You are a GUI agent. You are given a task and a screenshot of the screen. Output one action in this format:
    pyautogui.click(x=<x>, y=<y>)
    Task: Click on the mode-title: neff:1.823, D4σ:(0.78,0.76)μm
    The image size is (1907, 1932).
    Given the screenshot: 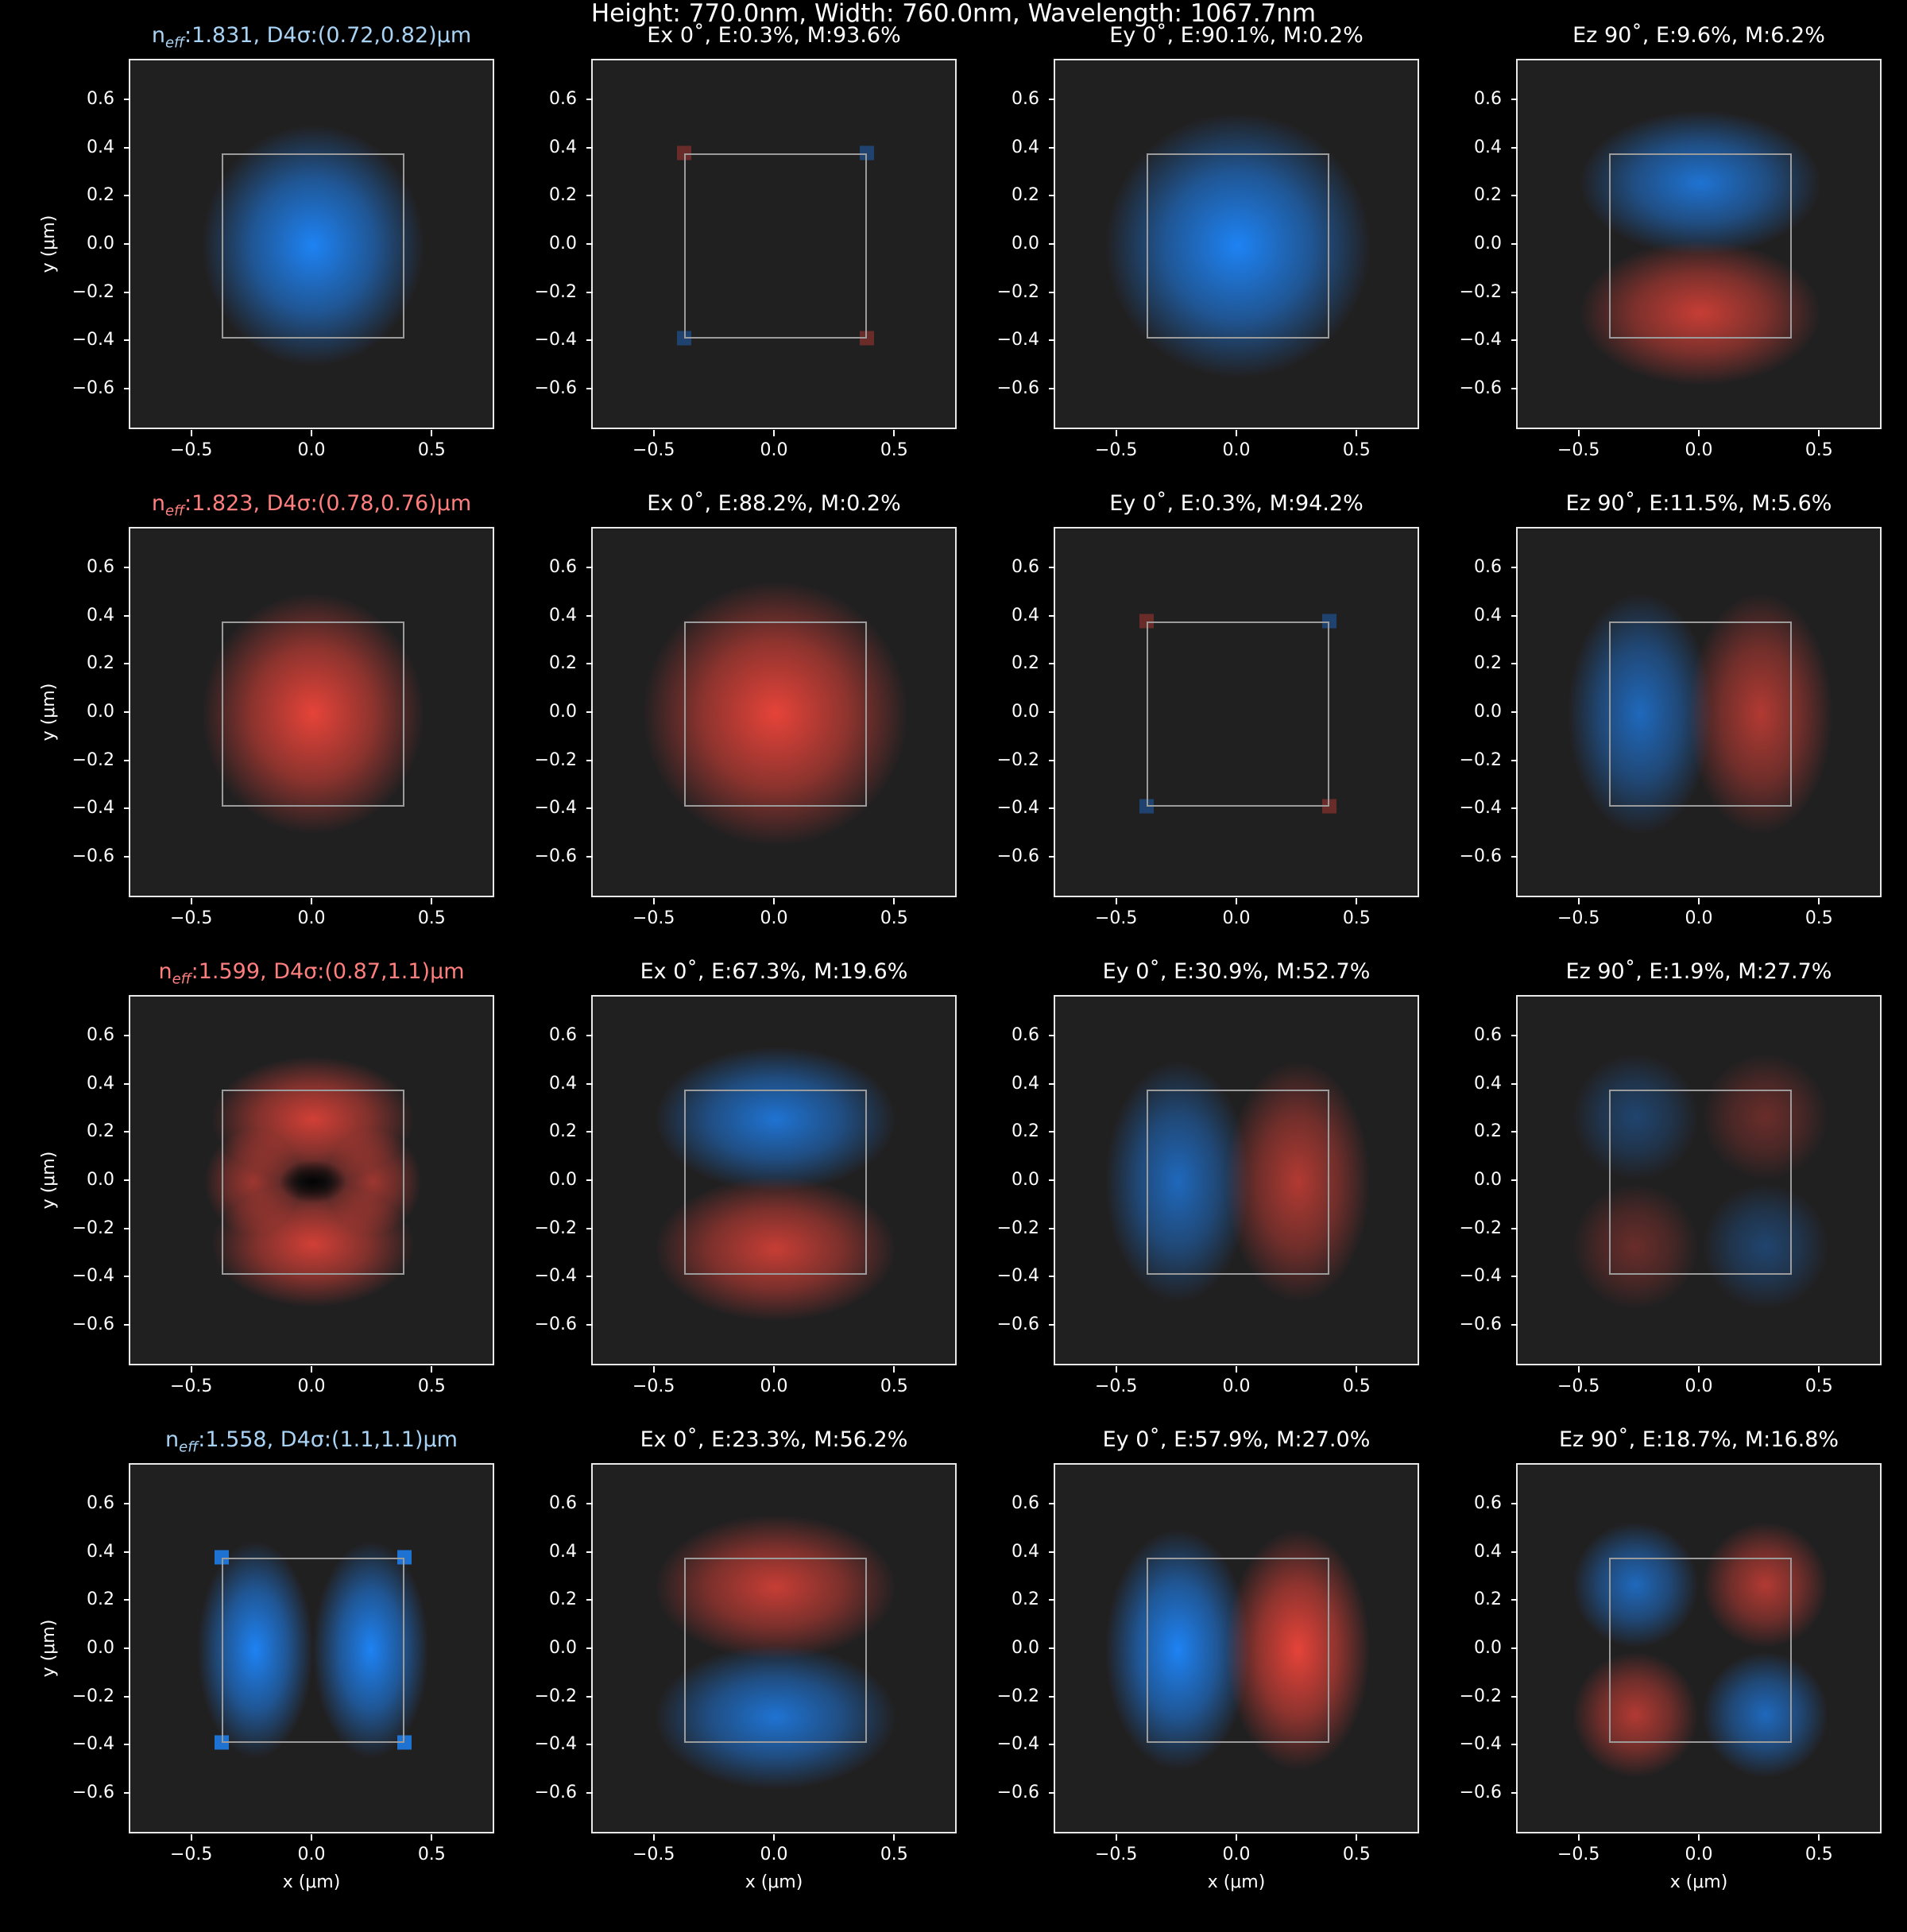 What is the action you would take?
    pyautogui.click(x=311, y=507)
    